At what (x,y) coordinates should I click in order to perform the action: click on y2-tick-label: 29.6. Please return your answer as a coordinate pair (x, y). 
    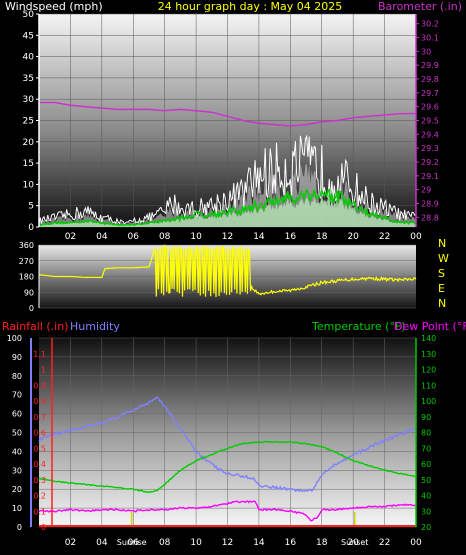
    Looking at the image, I should click on (430, 107).